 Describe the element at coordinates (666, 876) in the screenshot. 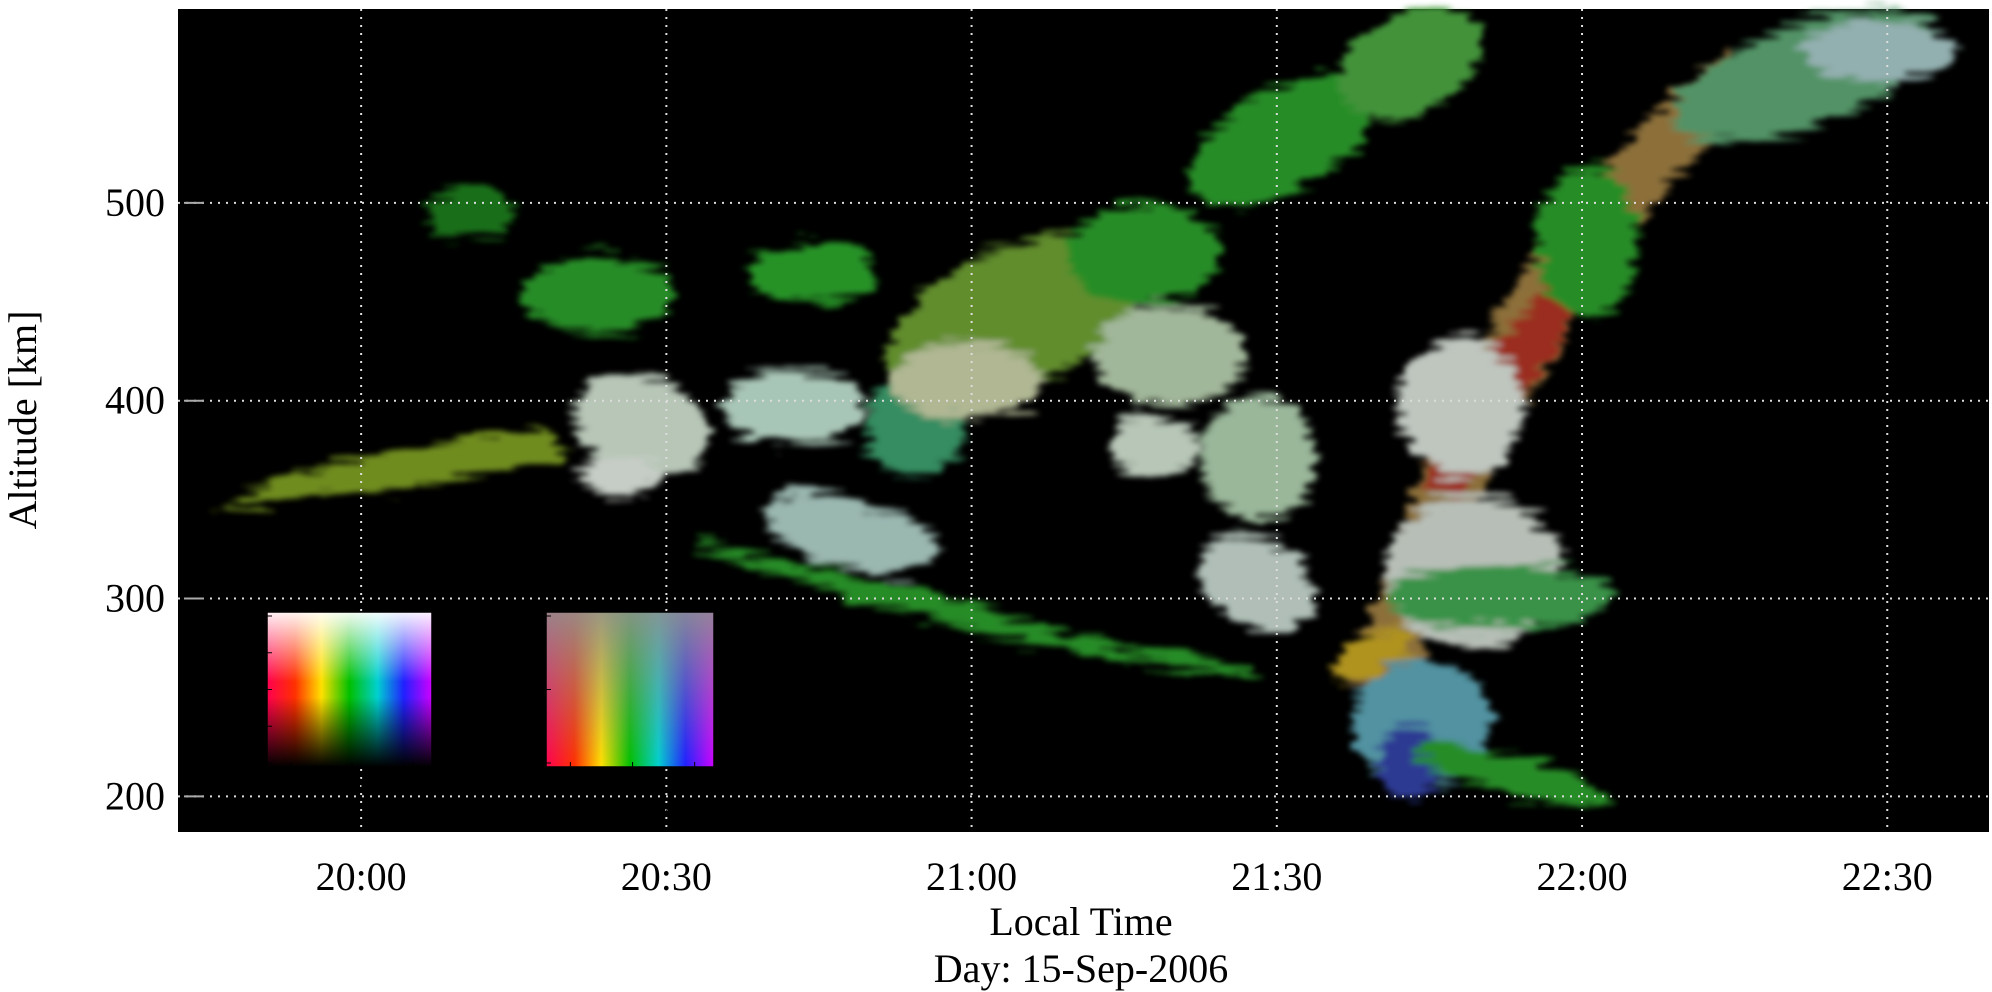

I see `x-tick-label: 20:30` at that location.